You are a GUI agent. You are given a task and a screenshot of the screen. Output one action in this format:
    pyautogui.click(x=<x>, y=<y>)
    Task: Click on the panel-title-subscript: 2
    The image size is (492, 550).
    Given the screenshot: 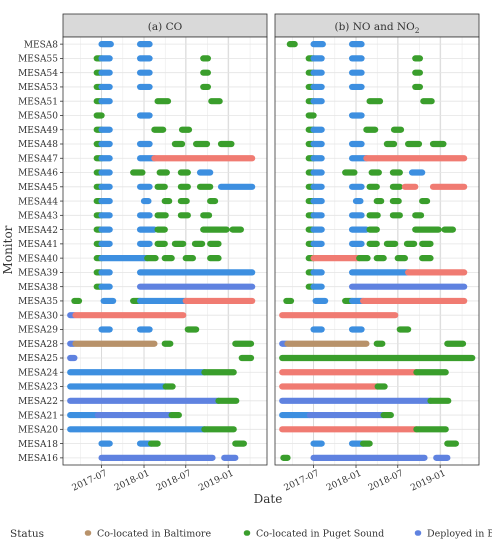 What is the action you would take?
    pyautogui.click(x=417, y=30)
    